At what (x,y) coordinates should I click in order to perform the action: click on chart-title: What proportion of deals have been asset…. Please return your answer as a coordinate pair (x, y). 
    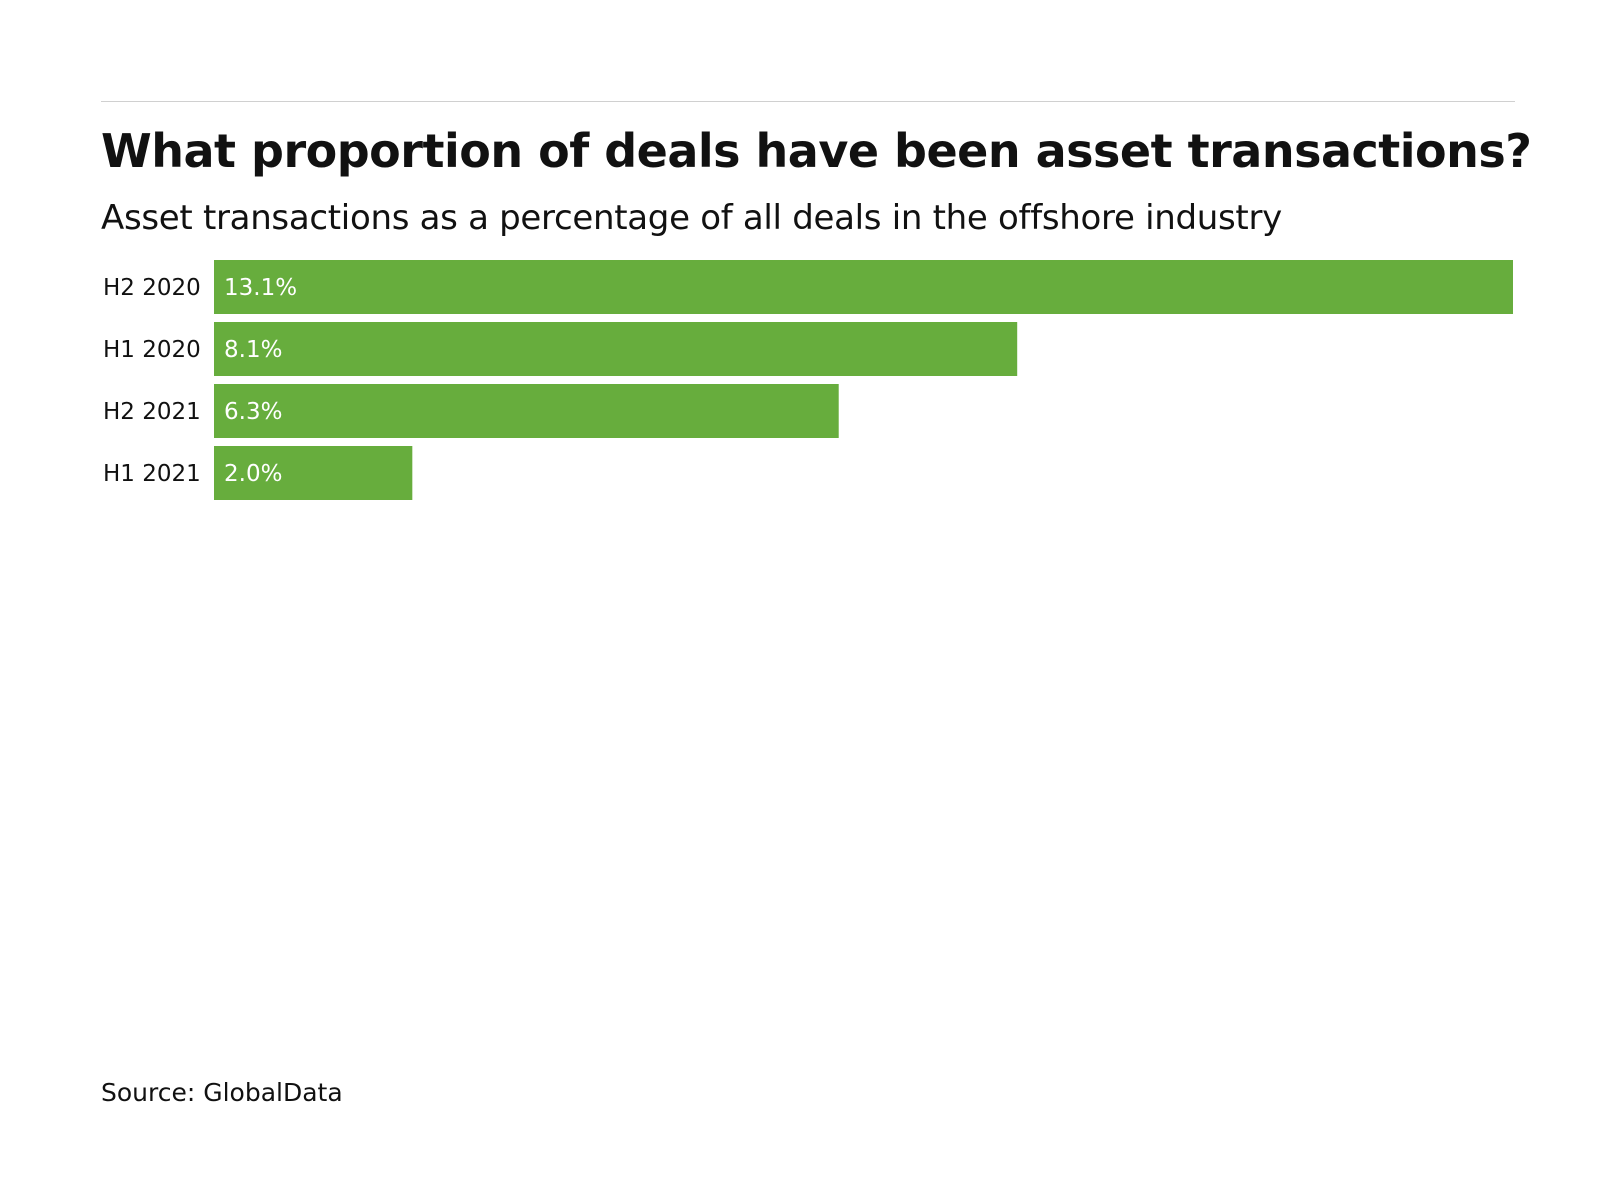
    Looking at the image, I should click on (816, 151).